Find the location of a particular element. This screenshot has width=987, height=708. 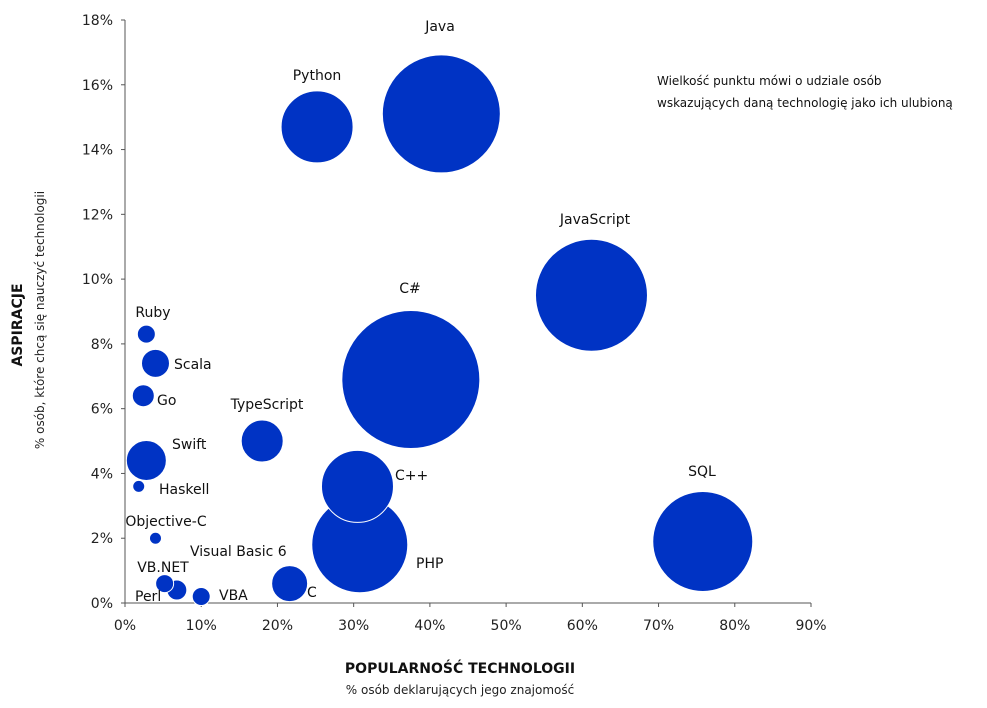

label-python: Python is located at coordinates (317, 76).